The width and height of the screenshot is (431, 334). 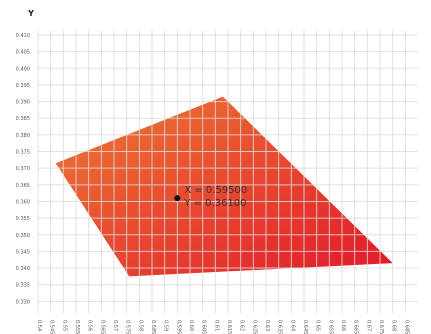 I want to click on selected-point-marker, so click(x=177, y=198).